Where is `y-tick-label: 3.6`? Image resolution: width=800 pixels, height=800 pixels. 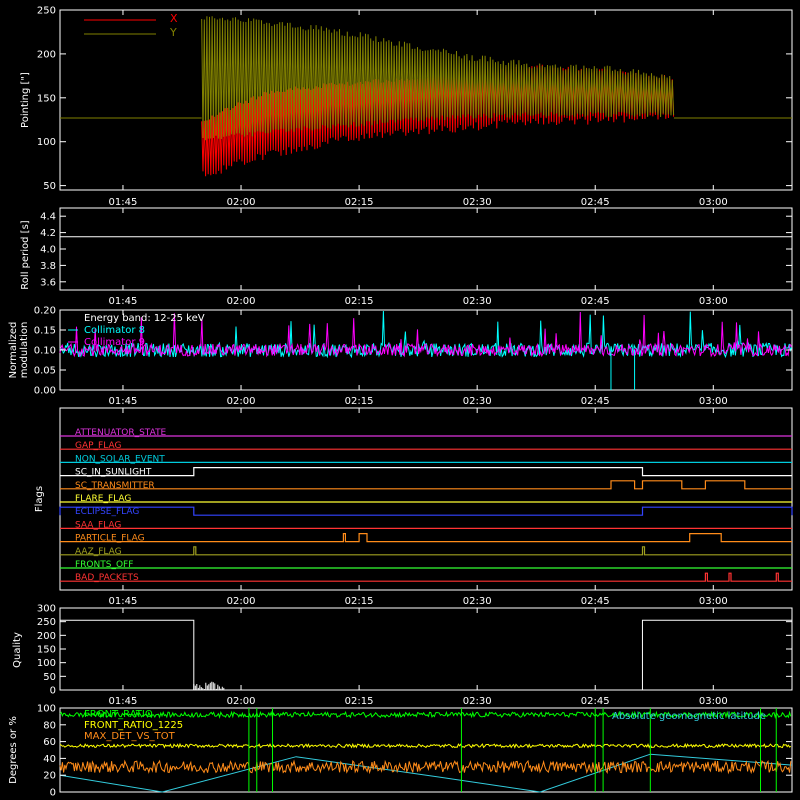 y-tick-label: 3.6 is located at coordinates (48, 282).